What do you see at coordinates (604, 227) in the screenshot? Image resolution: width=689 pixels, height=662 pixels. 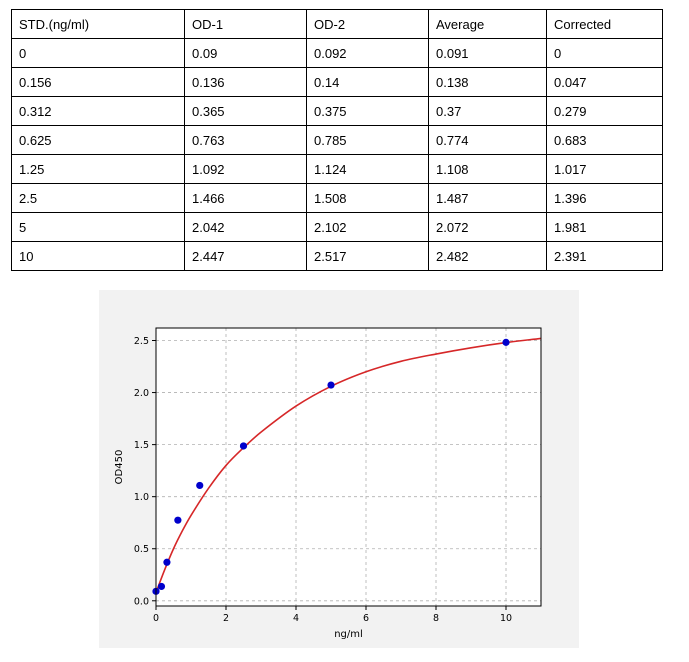 I see `table-cell: 1.981` at bounding box center [604, 227].